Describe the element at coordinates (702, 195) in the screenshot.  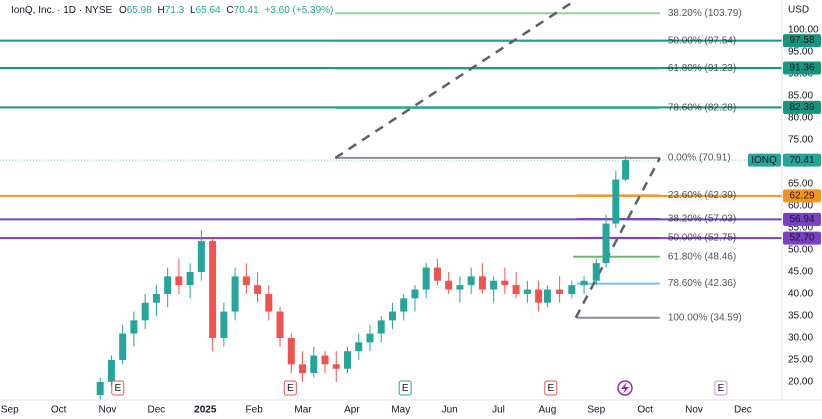
I see `fib-label: 23.60% (62.39)` at that location.